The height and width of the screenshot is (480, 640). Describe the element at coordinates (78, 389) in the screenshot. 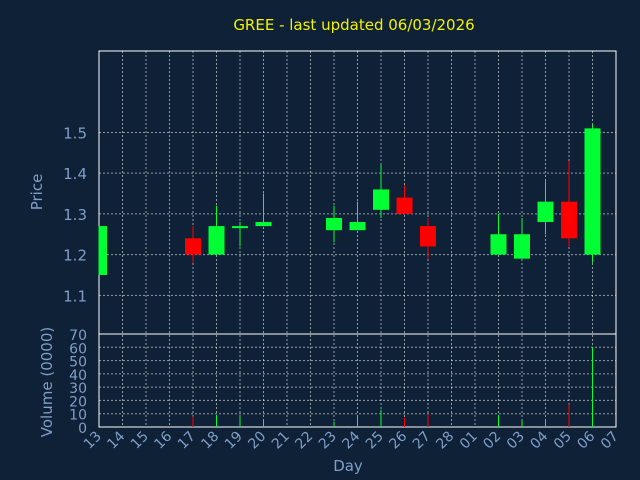

I see `volume-tick-label: 30` at that location.